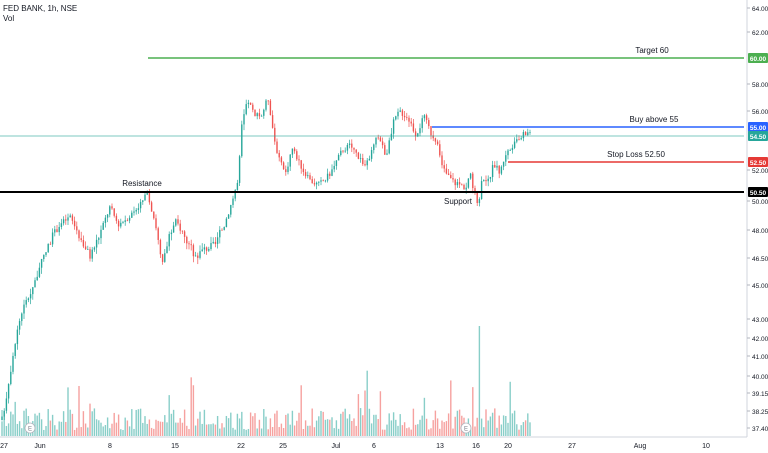 The height and width of the screenshot is (453, 768). I want to click on price-tag-target, so click(758, 58).